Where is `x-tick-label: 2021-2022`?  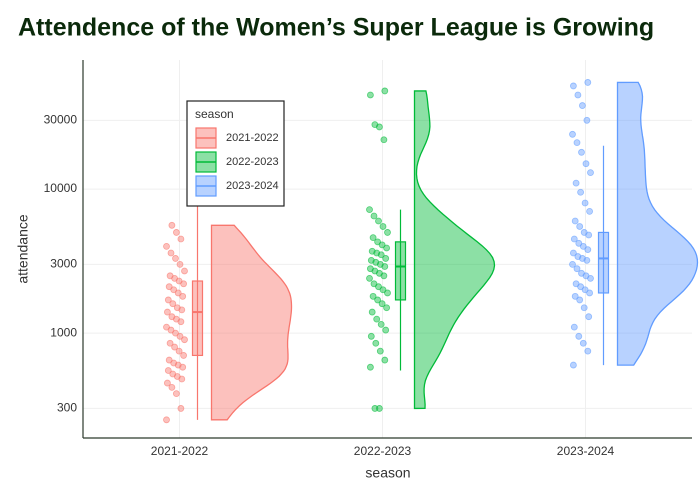
x-tick-label: 2021-2022 is located at coordinates (180, 451).